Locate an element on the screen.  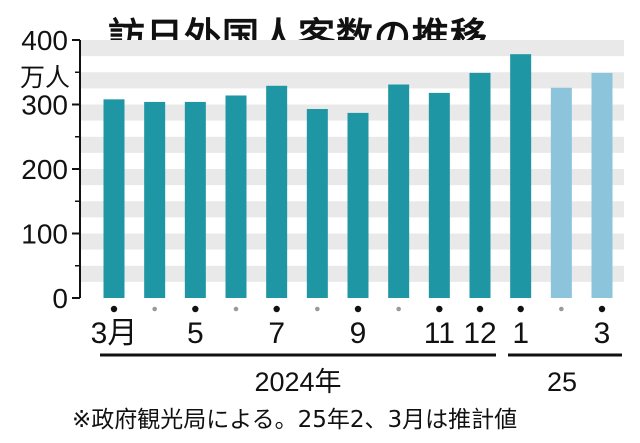
x-tick-label: 3月 is located at coordinates (114, 333).